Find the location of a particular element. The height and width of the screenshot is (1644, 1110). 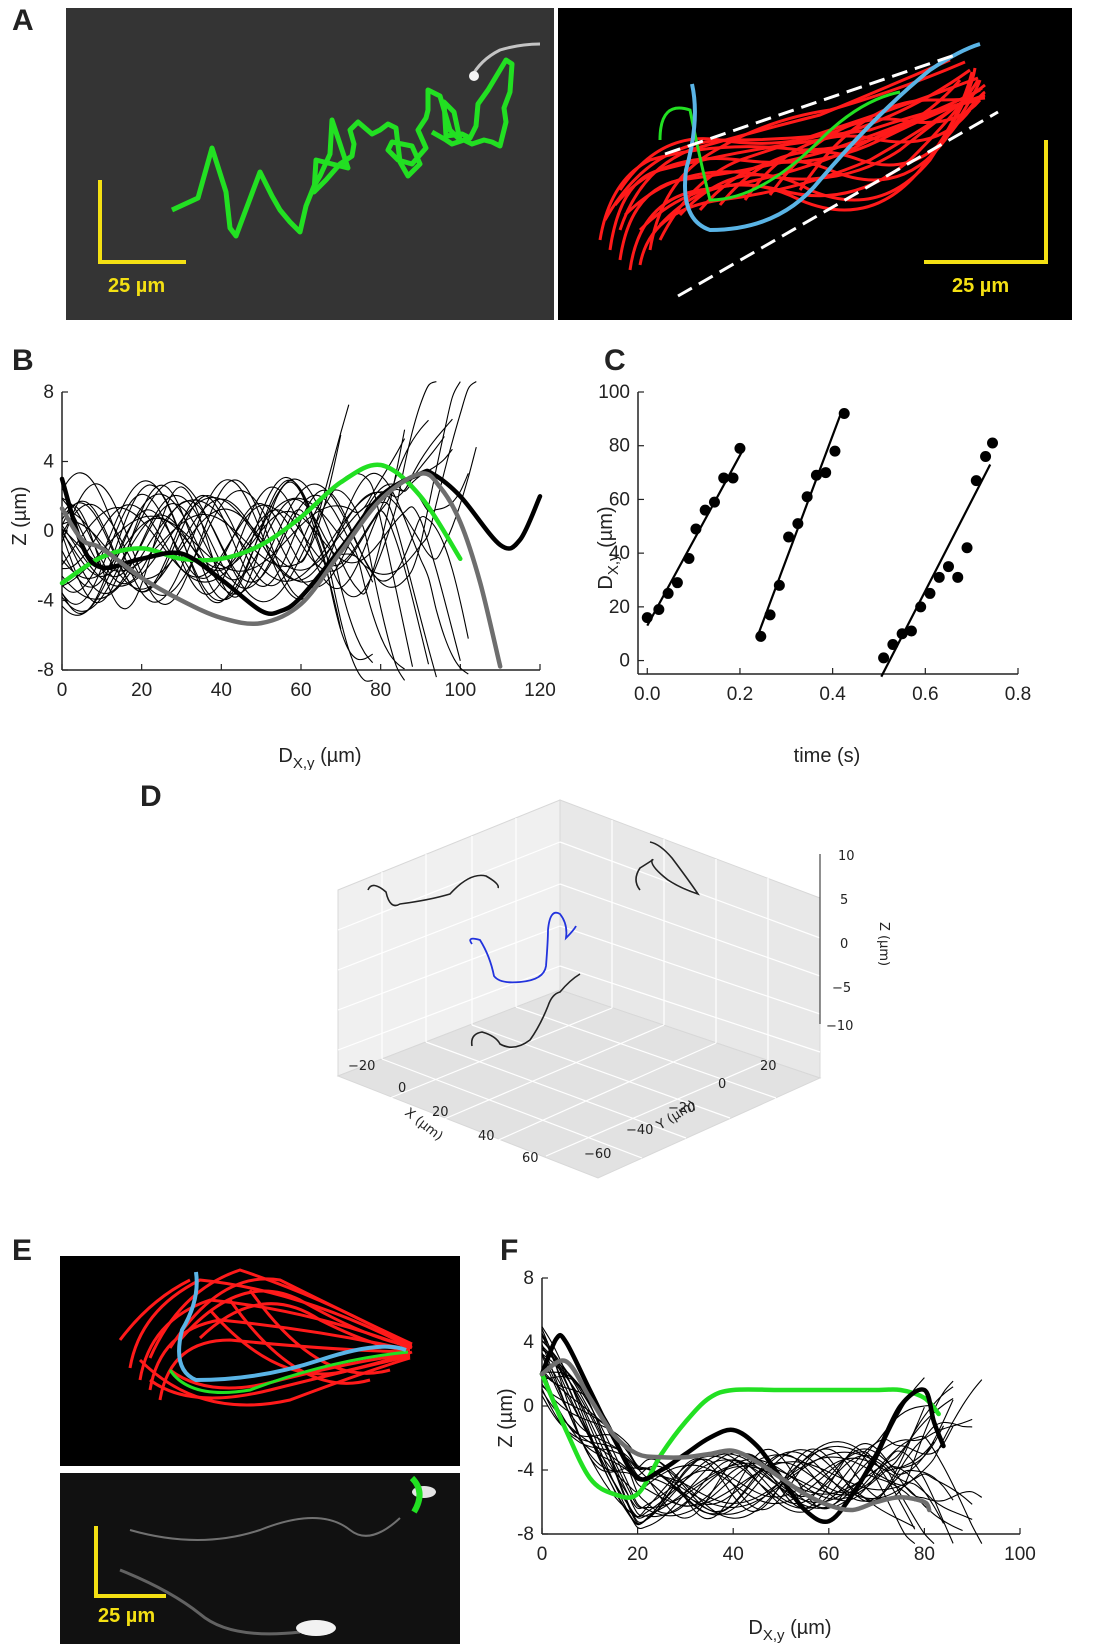

svg-text: −60 is located at coordinates (597, 1154).